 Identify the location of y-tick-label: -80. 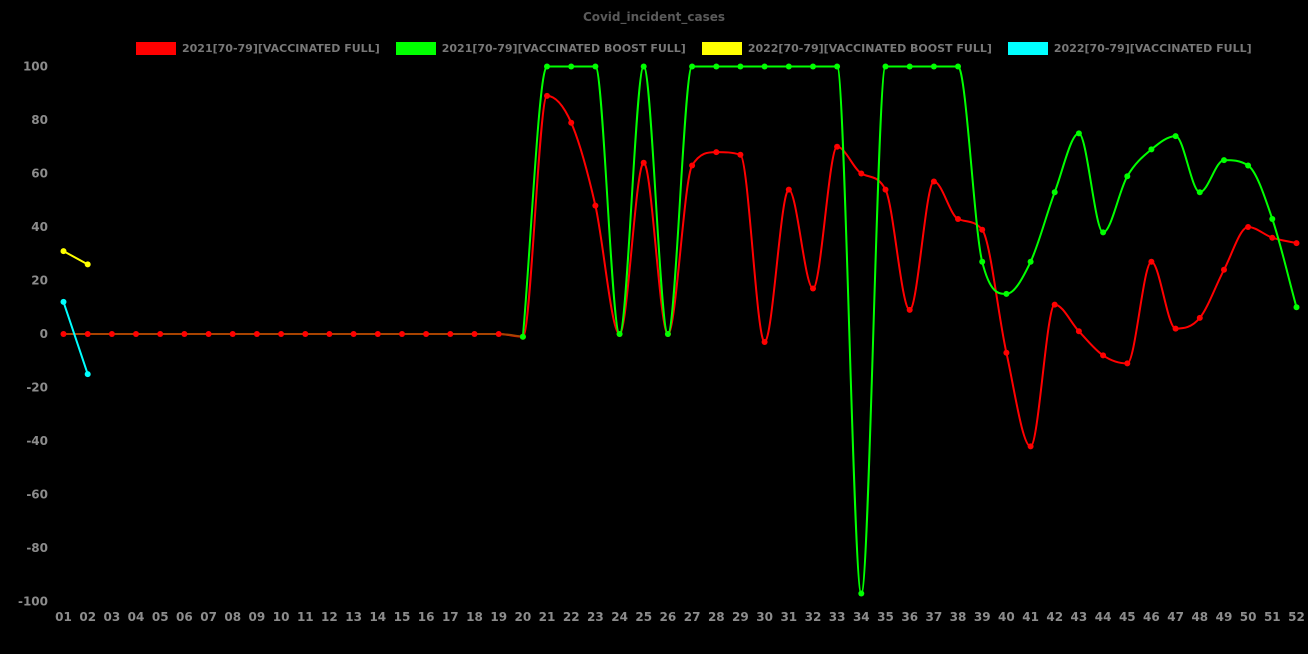
(37, 548).